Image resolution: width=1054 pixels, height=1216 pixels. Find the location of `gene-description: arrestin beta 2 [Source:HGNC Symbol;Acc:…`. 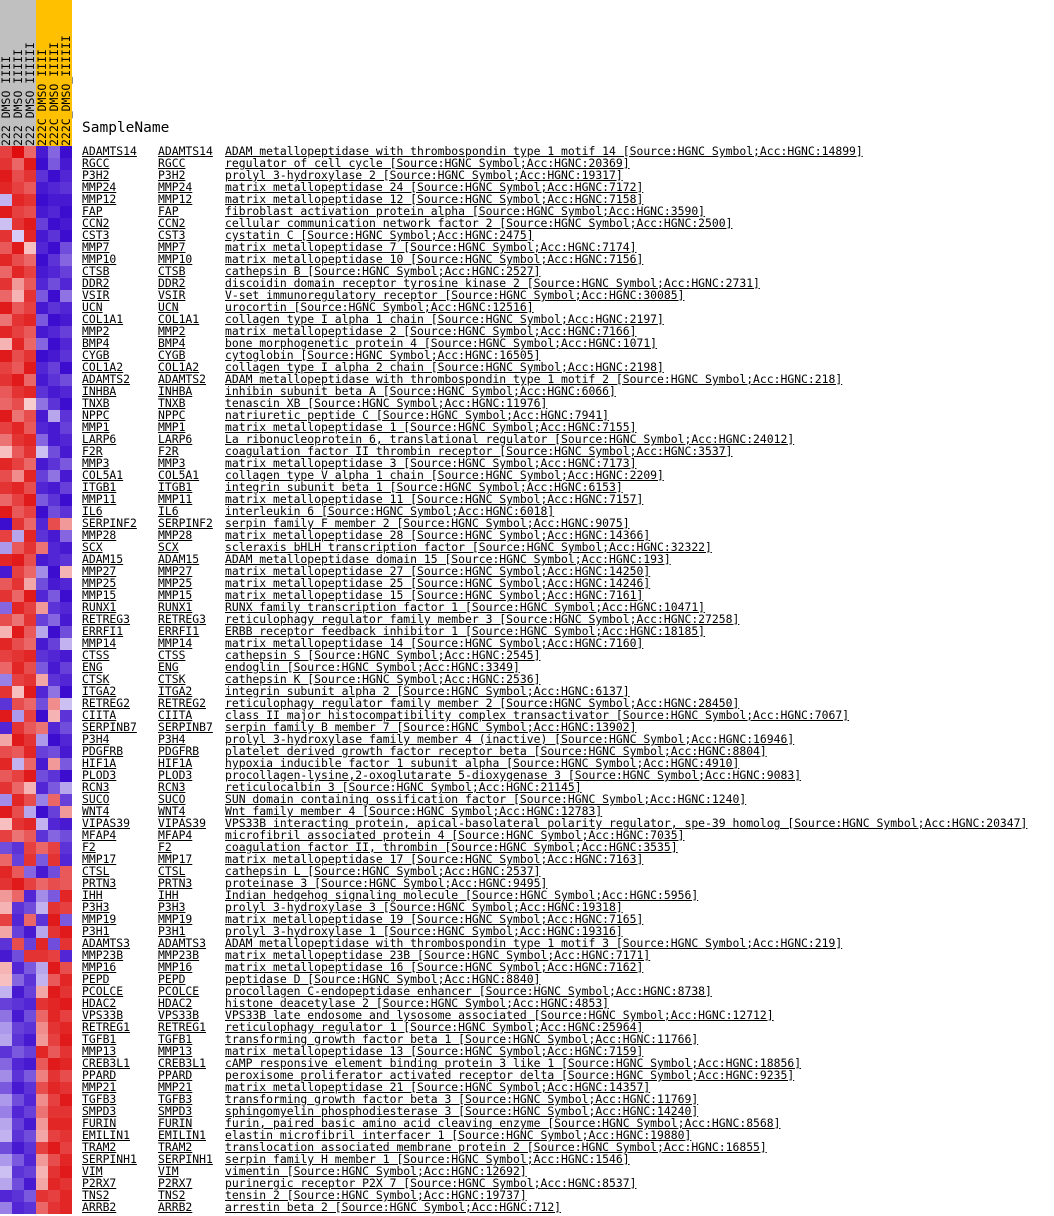

gene-description: arrestin beta 2 [Source:HGNC Symbol;Acc:… is located at coordinates (393, 1207).